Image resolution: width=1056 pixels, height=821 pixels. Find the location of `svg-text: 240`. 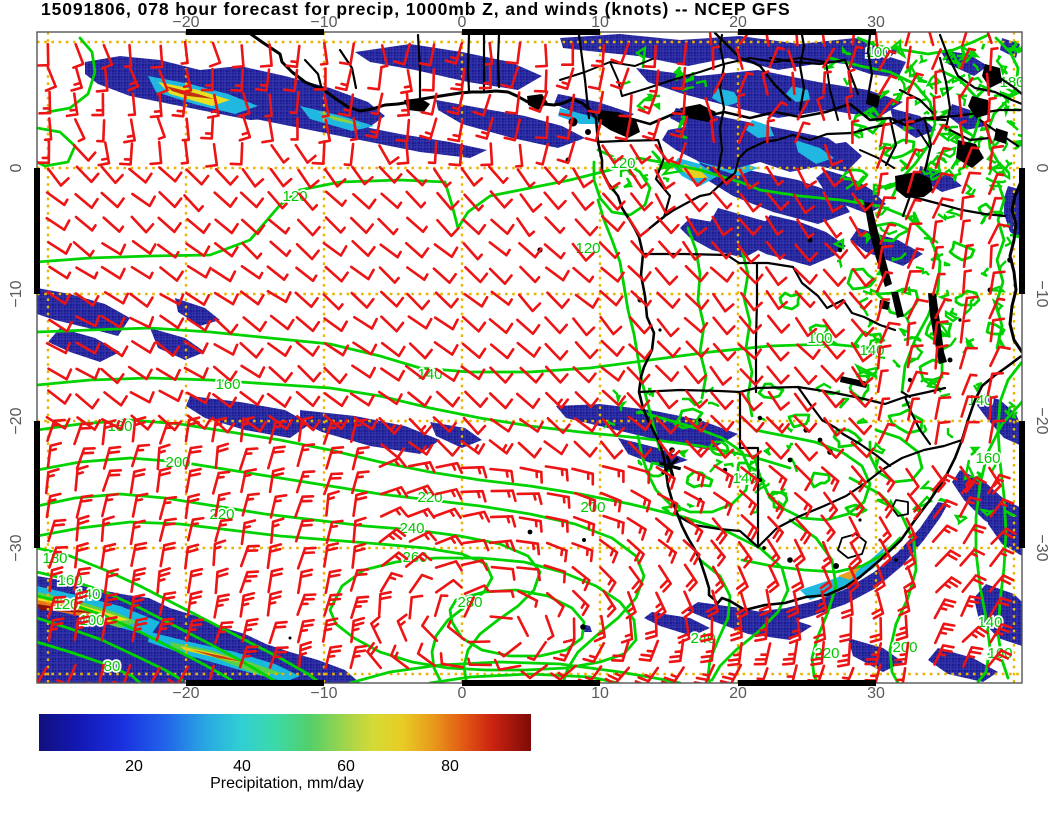

svg-text: 240 is located at coordinates (411, 528).